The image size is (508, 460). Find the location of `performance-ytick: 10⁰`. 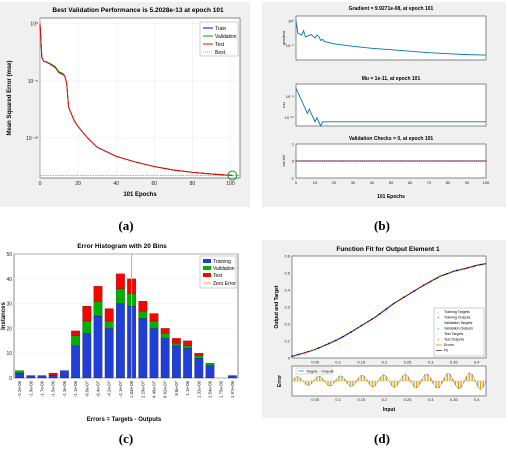

performance-ytick: 10⁰ is located at coordinates (34, 25).